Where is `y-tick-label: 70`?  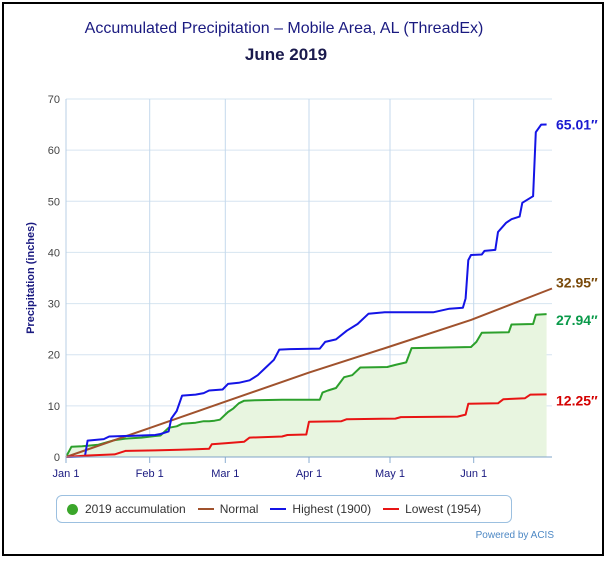 y-tick-label: 70 is located at coordinates (54, 100).